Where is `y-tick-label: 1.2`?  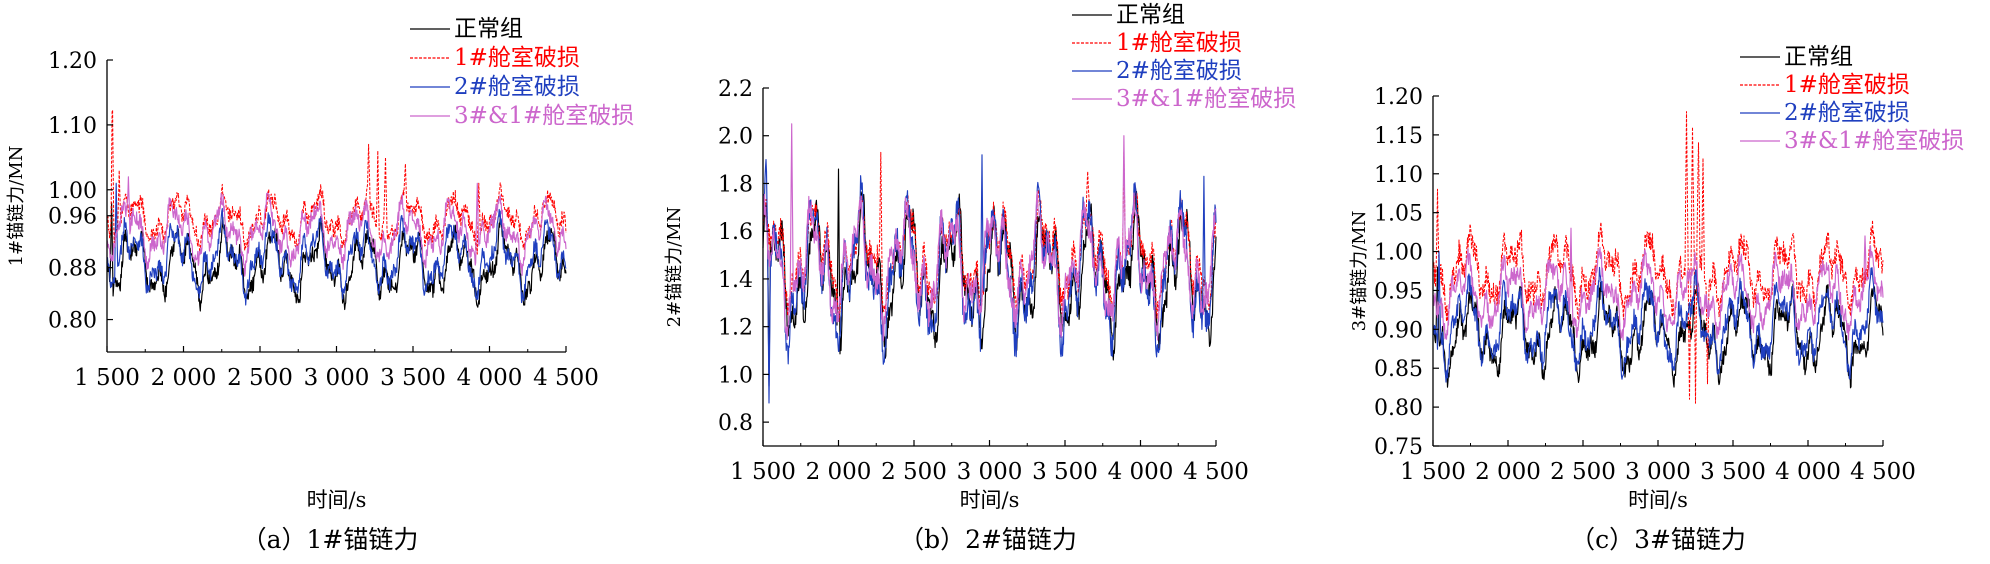
y-tick-label: 1.2 is located at coordinates (735, 328).